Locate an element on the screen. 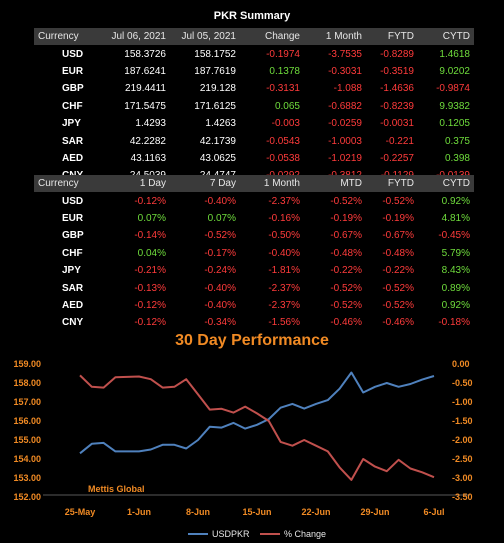  right-tick-label: -1.00 is located at coordinates (462, 402).